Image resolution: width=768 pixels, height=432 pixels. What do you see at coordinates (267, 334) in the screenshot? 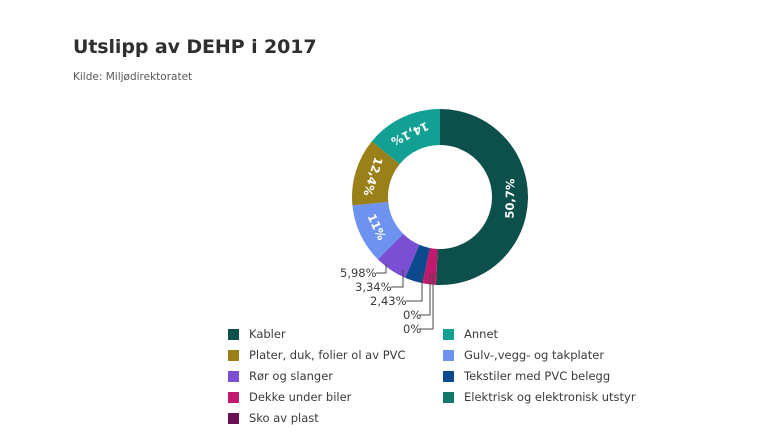
I see `legend-item-label: Kabler` at bounding box center [267, 334].